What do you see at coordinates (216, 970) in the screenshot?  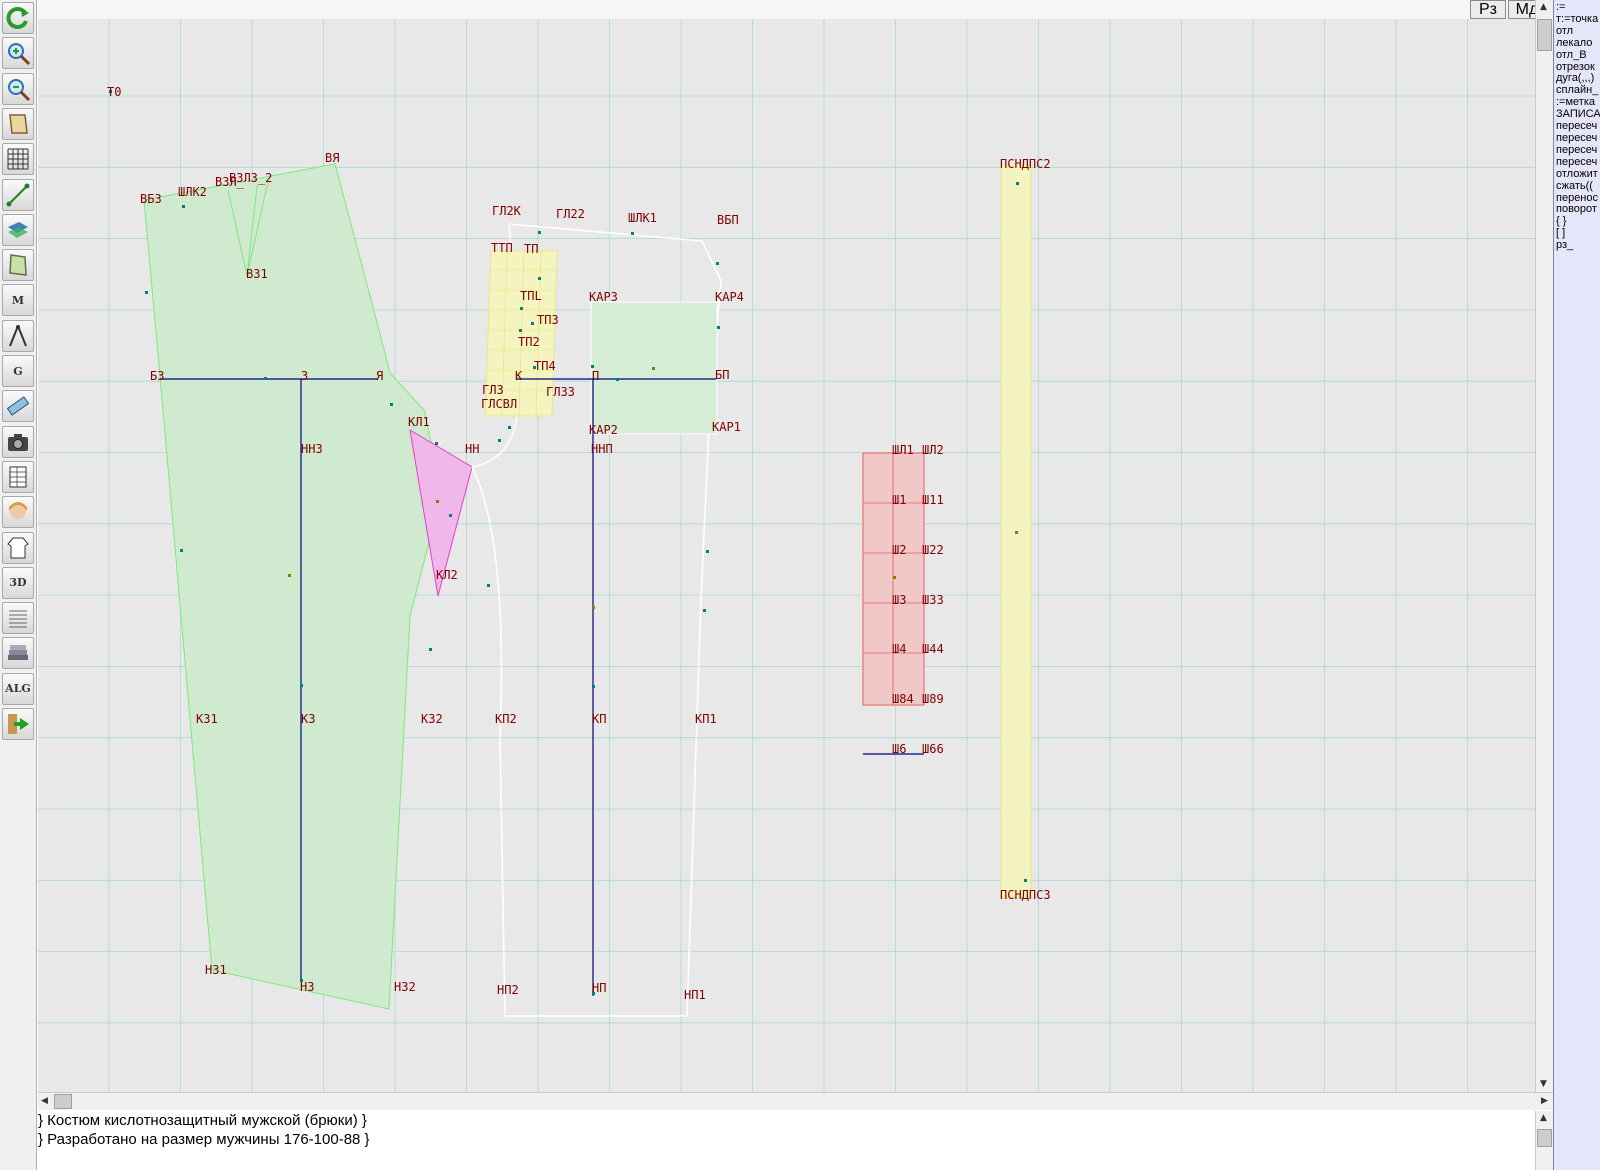 I see `label-nz1: НЗ1` at bounding box center [216, 970].